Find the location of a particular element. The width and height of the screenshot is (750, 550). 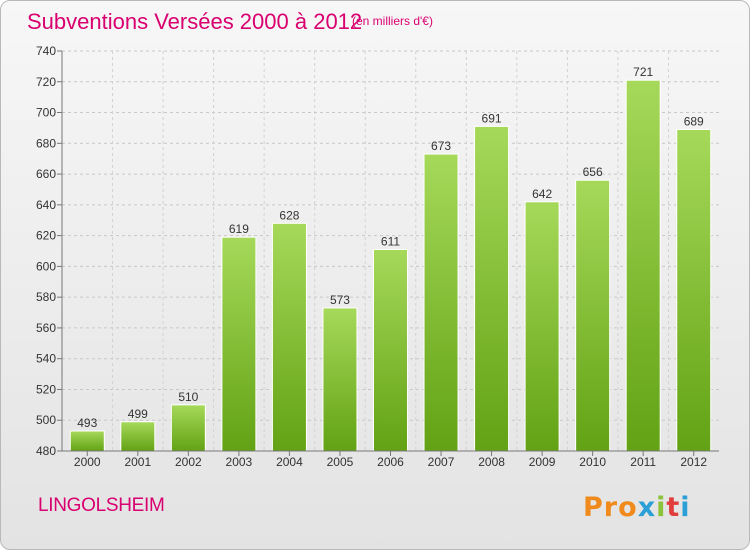

chart-title: Subventions Versées 2000 à 2012 is located at coordinates (195, 21).